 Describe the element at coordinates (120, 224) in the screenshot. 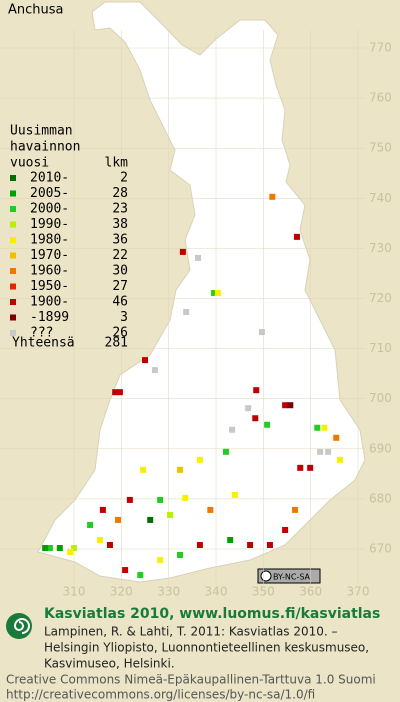

I see `legend-count: 38` at that location.